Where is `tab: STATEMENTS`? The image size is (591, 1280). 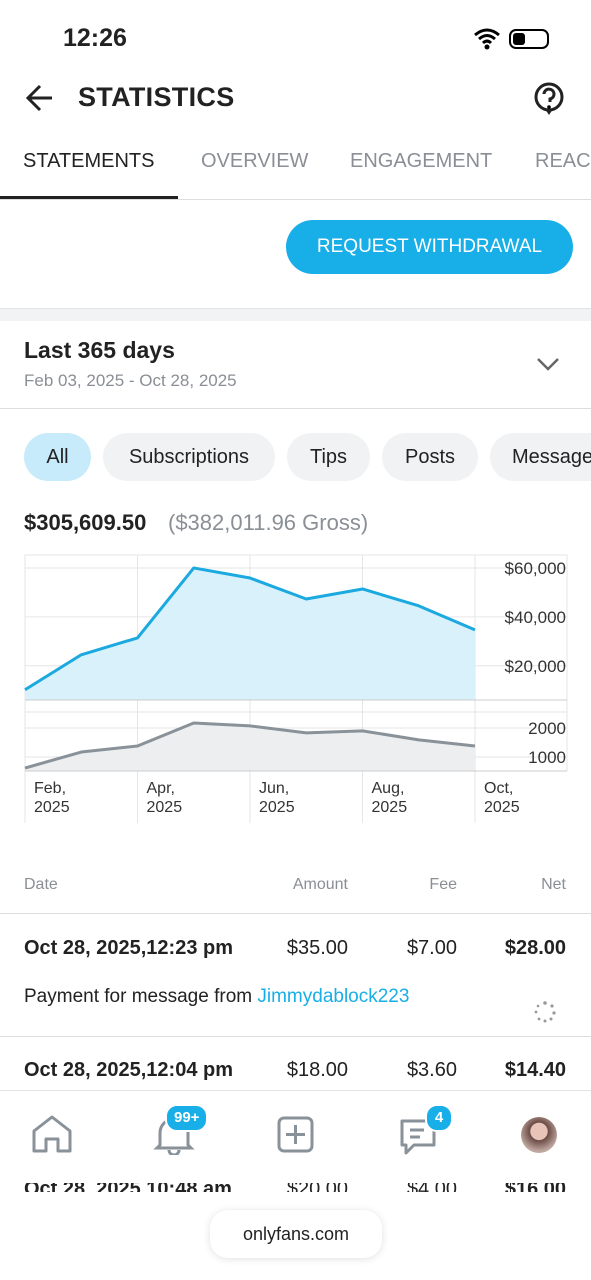
tab: STATEMENTS is located at coordinates (89, 161).